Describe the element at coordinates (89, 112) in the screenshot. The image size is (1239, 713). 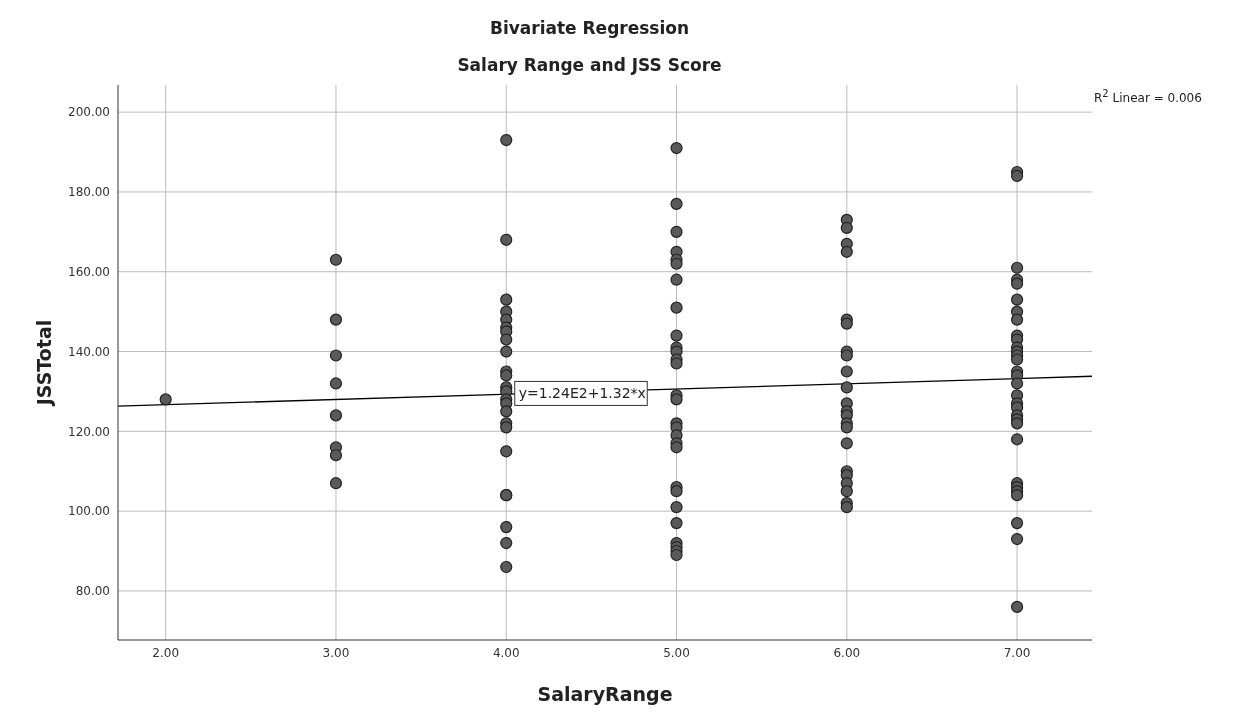
I see `y-tick-label: 200.00` at that location.